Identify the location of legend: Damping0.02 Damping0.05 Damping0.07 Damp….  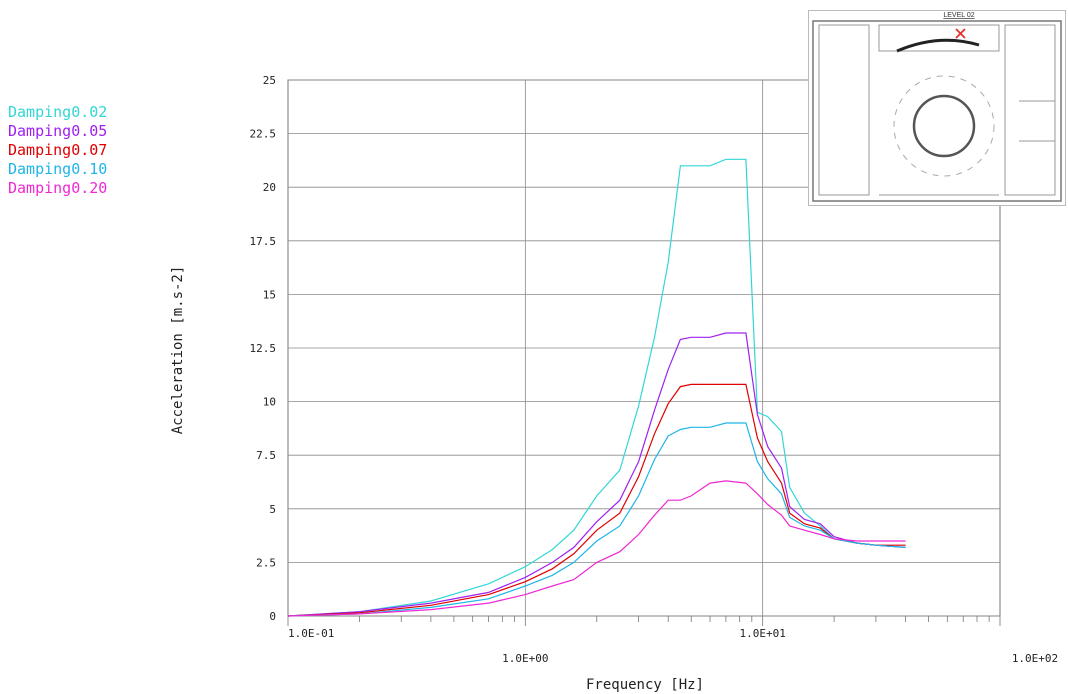
(57, 150).